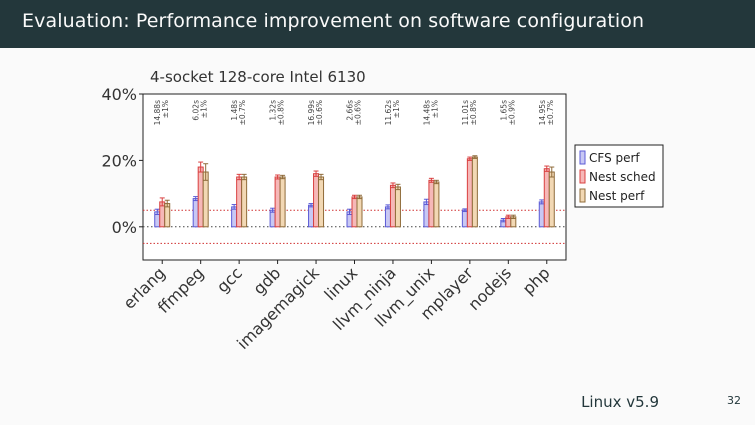 This screenshot has width=755, height=425. What do you see at coordinates (157, 112) in the screenshot?
I see `baseline-time-label: 14.88s` at bounding box center [157, 112].